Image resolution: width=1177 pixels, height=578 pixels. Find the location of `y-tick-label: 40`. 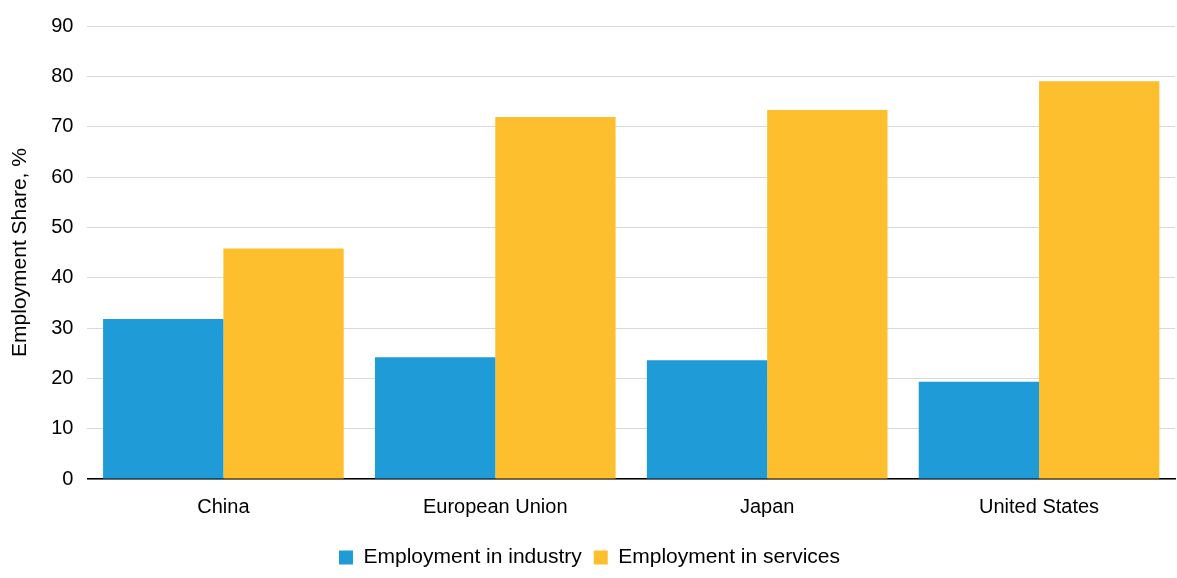

y-tick-label: 40 is located at coordinates (62, 276).